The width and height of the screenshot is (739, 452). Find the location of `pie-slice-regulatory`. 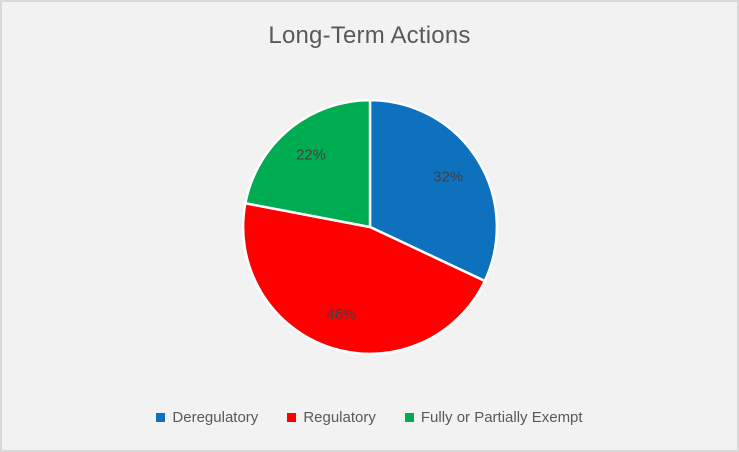

pie-slice-regulatory is located at coordinates (364, 278).